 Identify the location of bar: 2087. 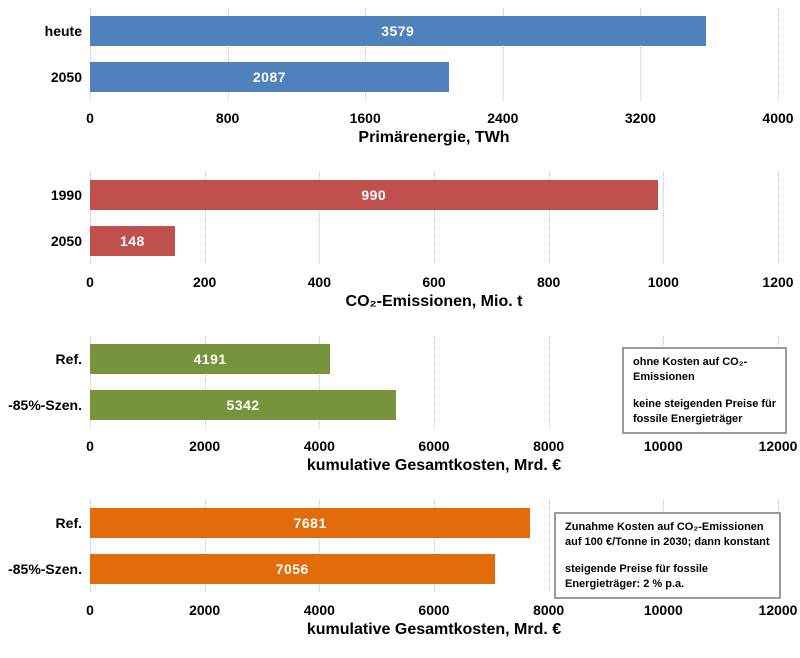
(269, 77).